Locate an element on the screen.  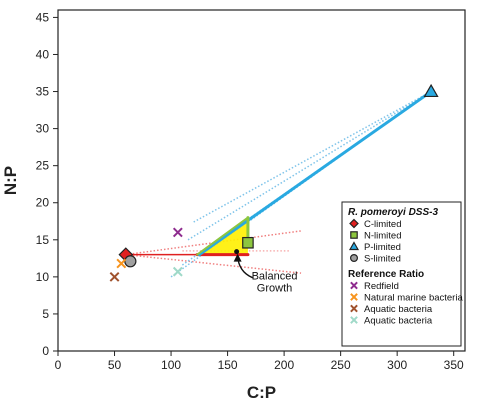
y-tick-label: 25 is located at coordinates (43, 166).